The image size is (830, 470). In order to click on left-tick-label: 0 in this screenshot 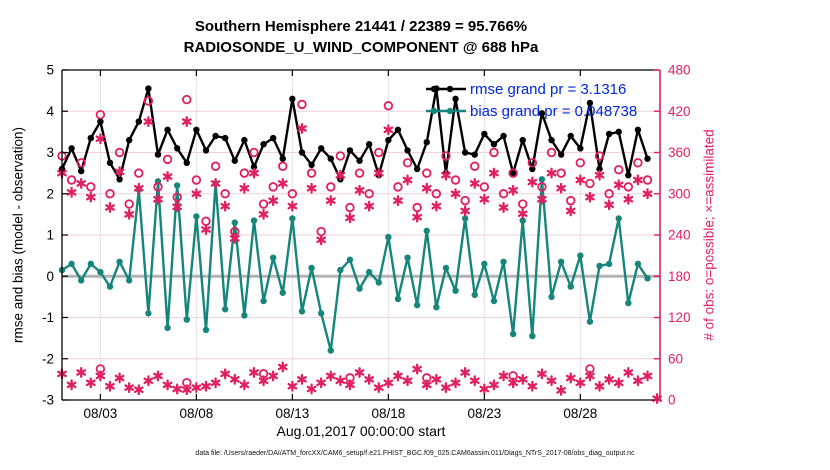, I will do `click(50, 276)`.